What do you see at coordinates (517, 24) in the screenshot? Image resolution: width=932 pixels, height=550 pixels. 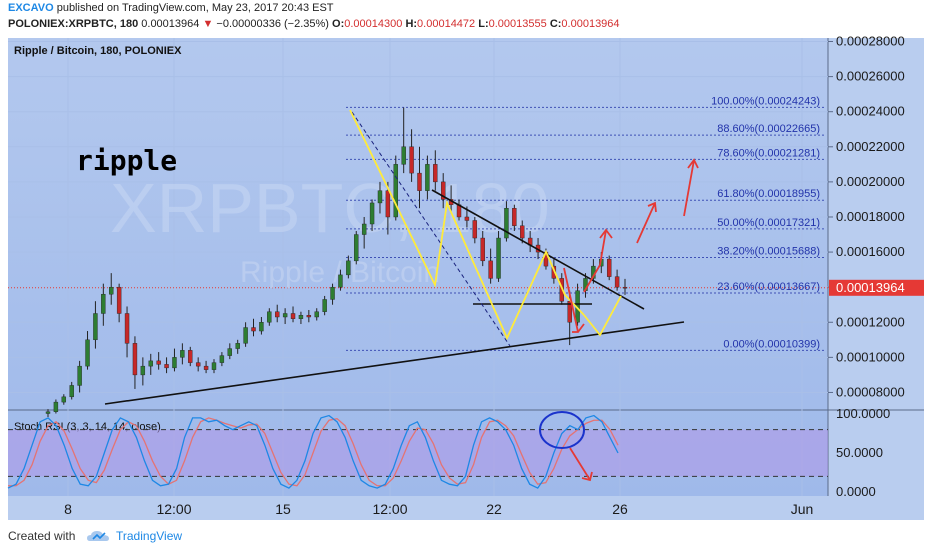 I see `low-value: 0.00013555` at bounding box center [517, 24].